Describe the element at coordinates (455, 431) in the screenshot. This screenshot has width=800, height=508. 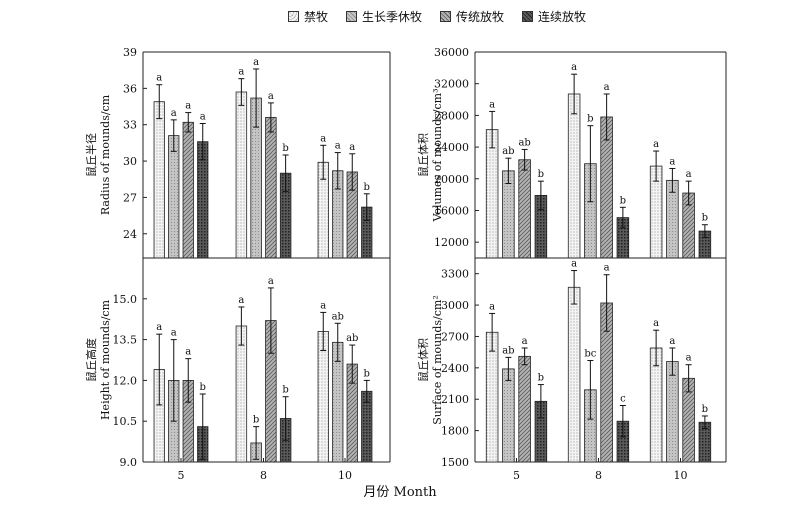
I see `y-tick-label: 1800` at that location.